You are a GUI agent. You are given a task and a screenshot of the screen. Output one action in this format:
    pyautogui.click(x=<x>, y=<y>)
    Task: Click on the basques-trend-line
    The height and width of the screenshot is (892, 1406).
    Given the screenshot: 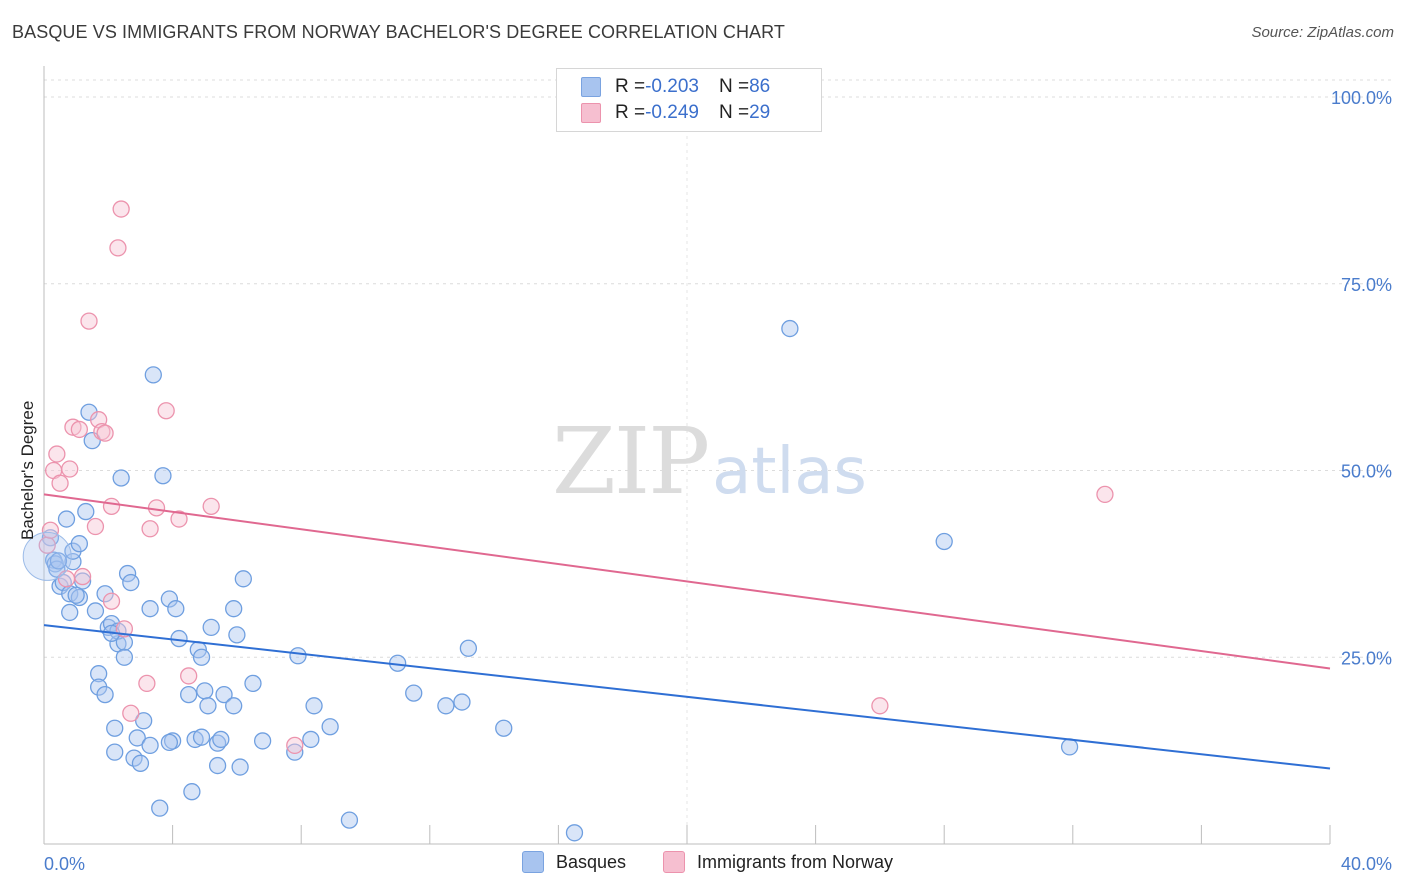 What is the action you would take?
    pyautogui.click(x=687, y=697)
    